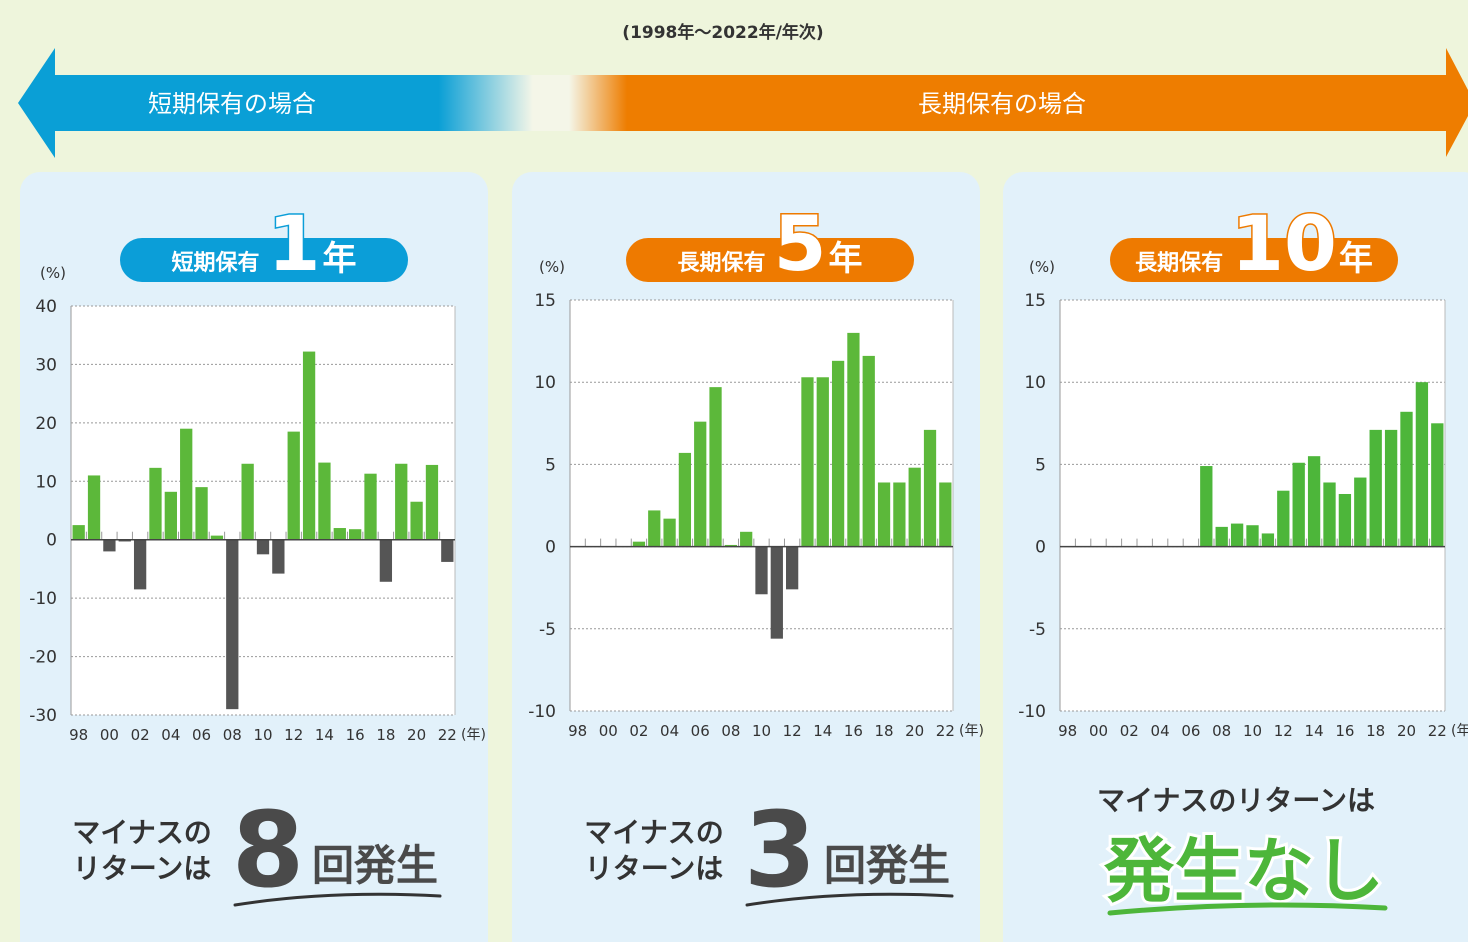 The height and width of the screenshot is (942, 1468). Describe the element at coordinates (264, 243) in the screenshot. I see `badge-text: 短期保有 1年` at that location.